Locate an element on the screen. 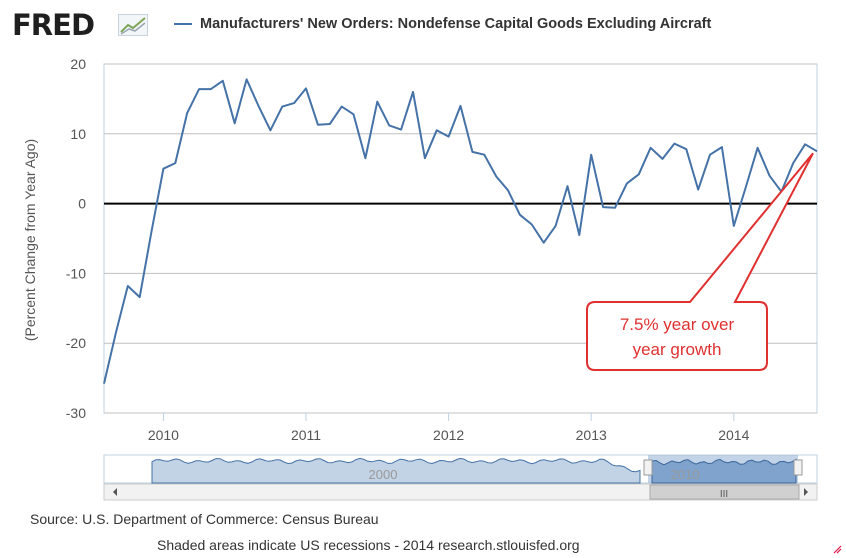 The image size is (846, 558). y-tick-label: 10 is located at coordinates (78, 134).